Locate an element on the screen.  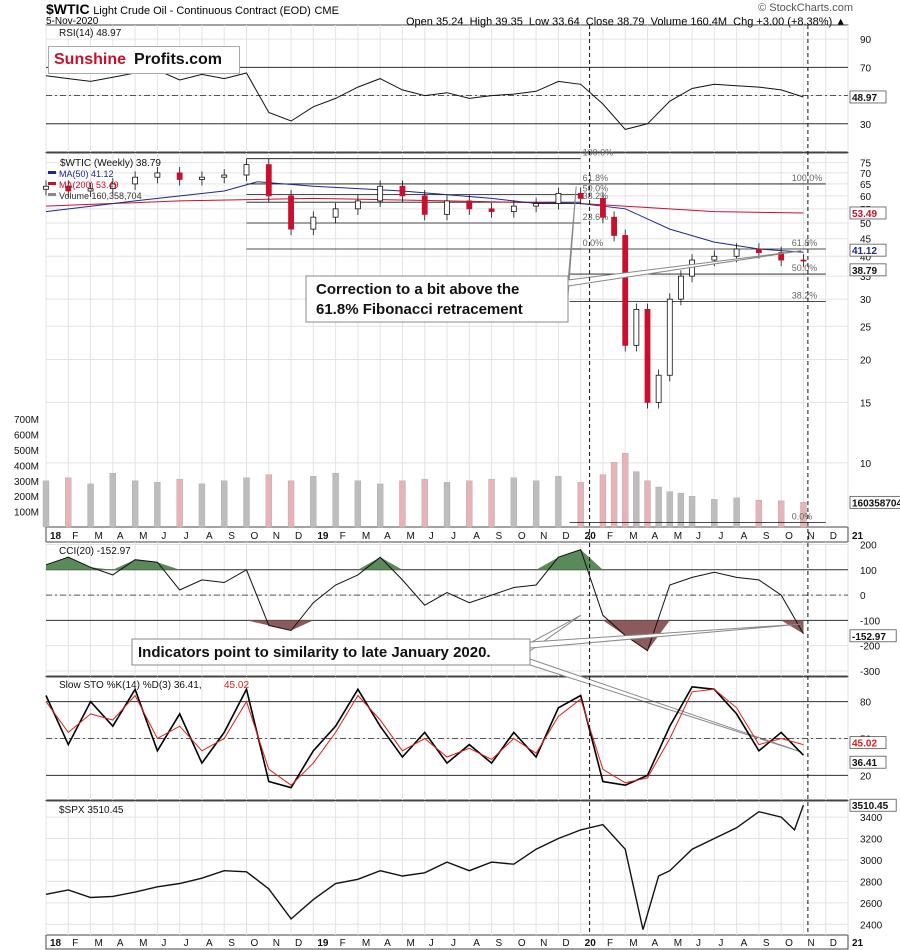
y-tick-label: 90 is located at coordinates (866, 40).